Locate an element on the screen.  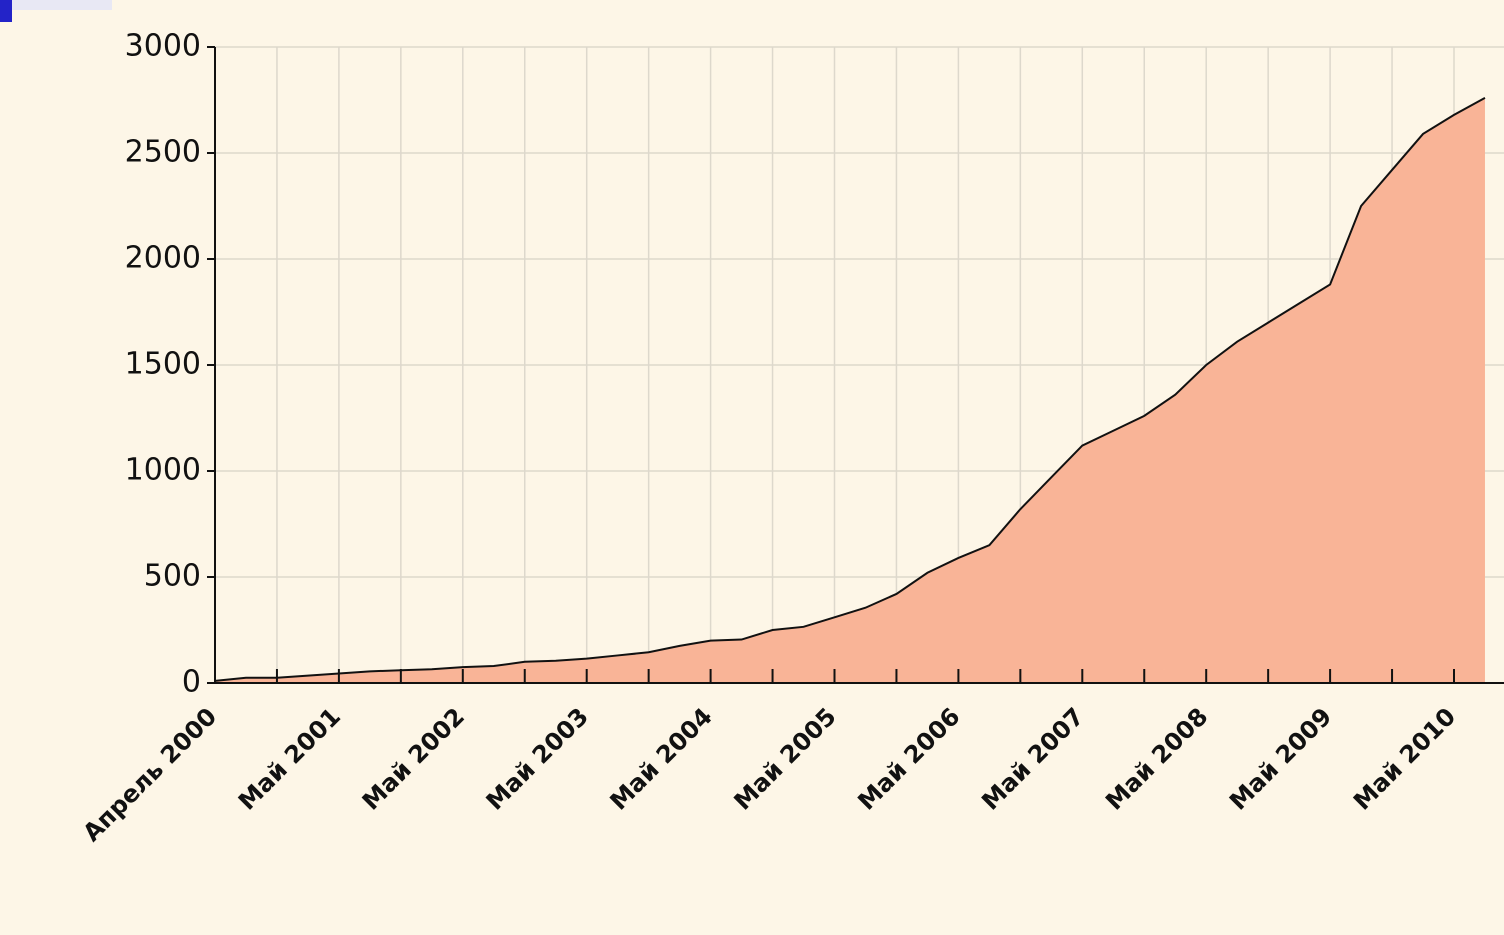
y-tick-label: 2000 is located at coordinates (163, 258).